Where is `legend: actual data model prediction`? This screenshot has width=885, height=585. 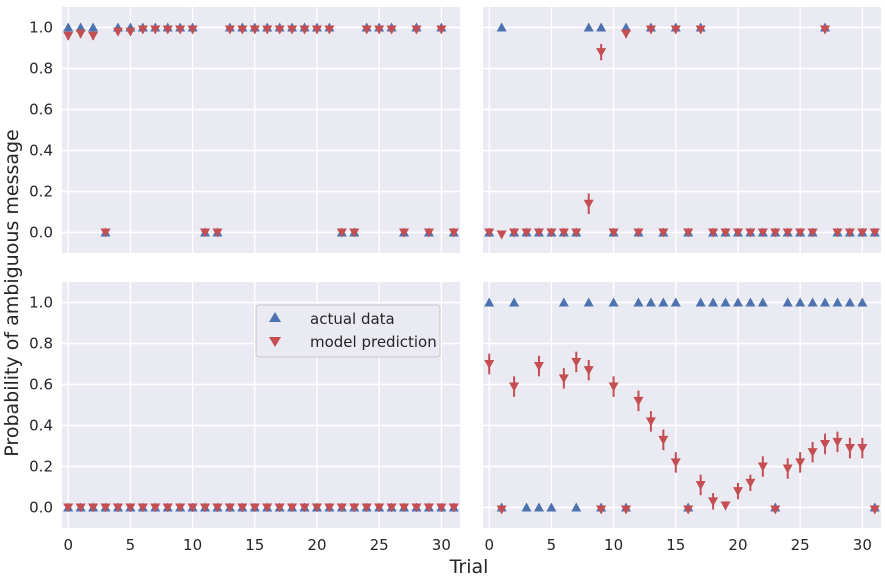
legend: actual data model prediction is located at coordinates (348, 331).